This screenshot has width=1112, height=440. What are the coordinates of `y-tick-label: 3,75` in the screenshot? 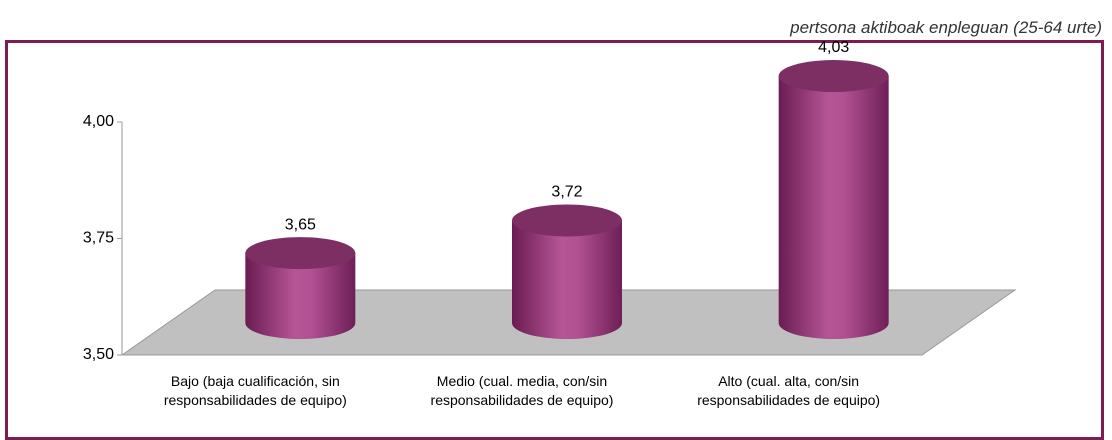 It's located at (98, 238).